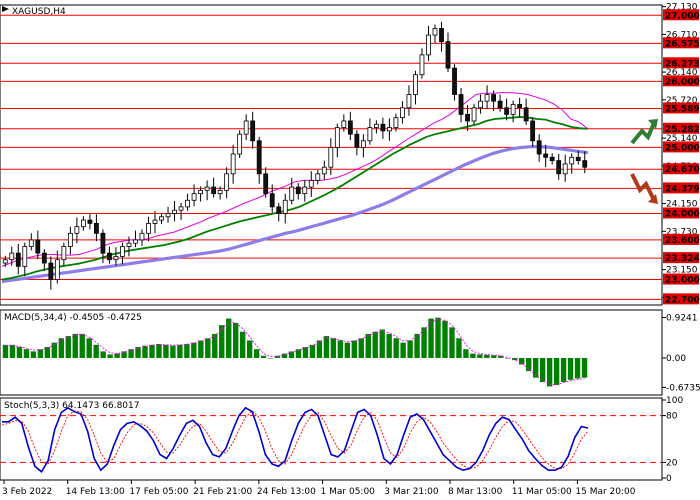 This screenshot has height=500, width=700. What do you see at coordinates (682, 170) in the screenshot?
I see `level-price-label: 24.670` at bounding box center [682, 170].